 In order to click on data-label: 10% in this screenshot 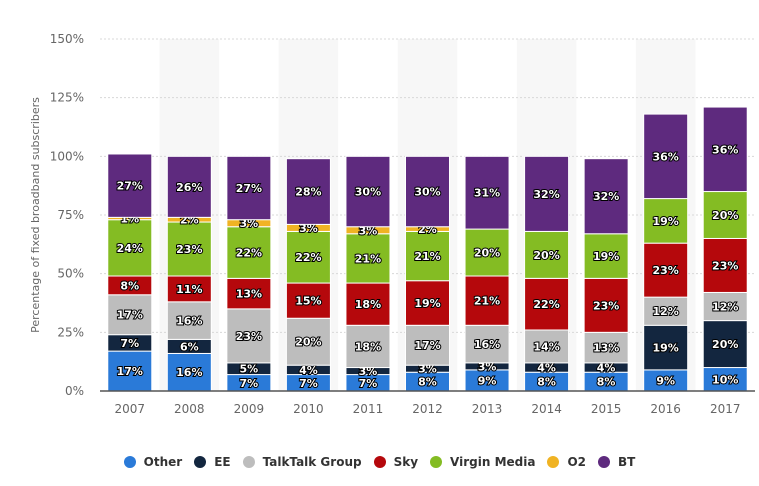, I will do `click(725, 379)`.